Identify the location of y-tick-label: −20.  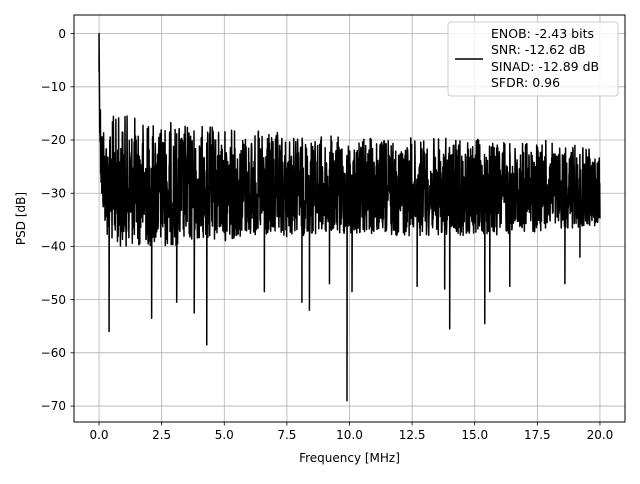
(53, 140).